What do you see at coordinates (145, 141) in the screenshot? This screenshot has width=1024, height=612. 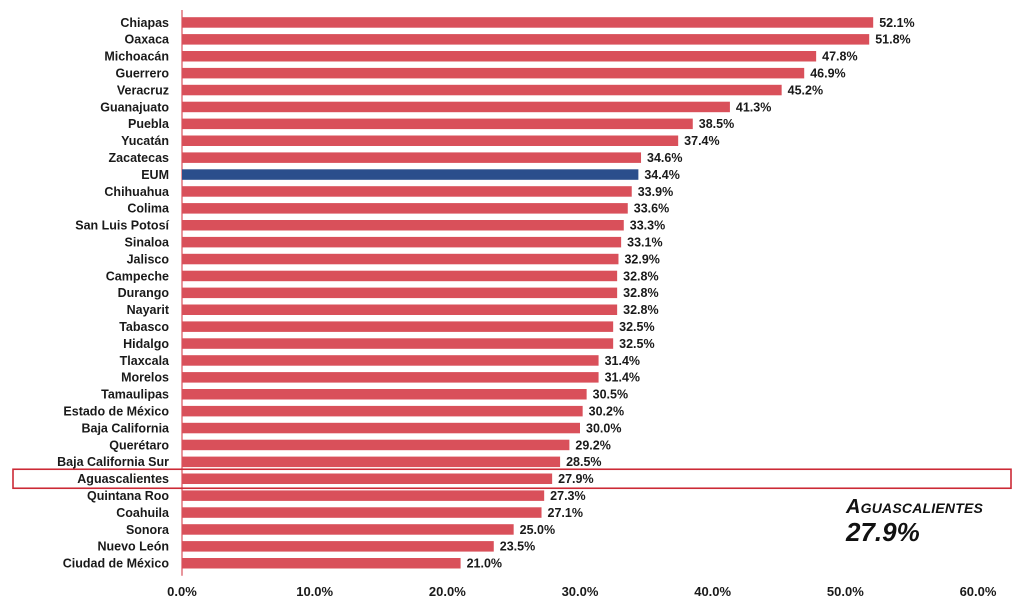 I see `category-label-yucatan: Yucatán` at bounding box center [145, 141].